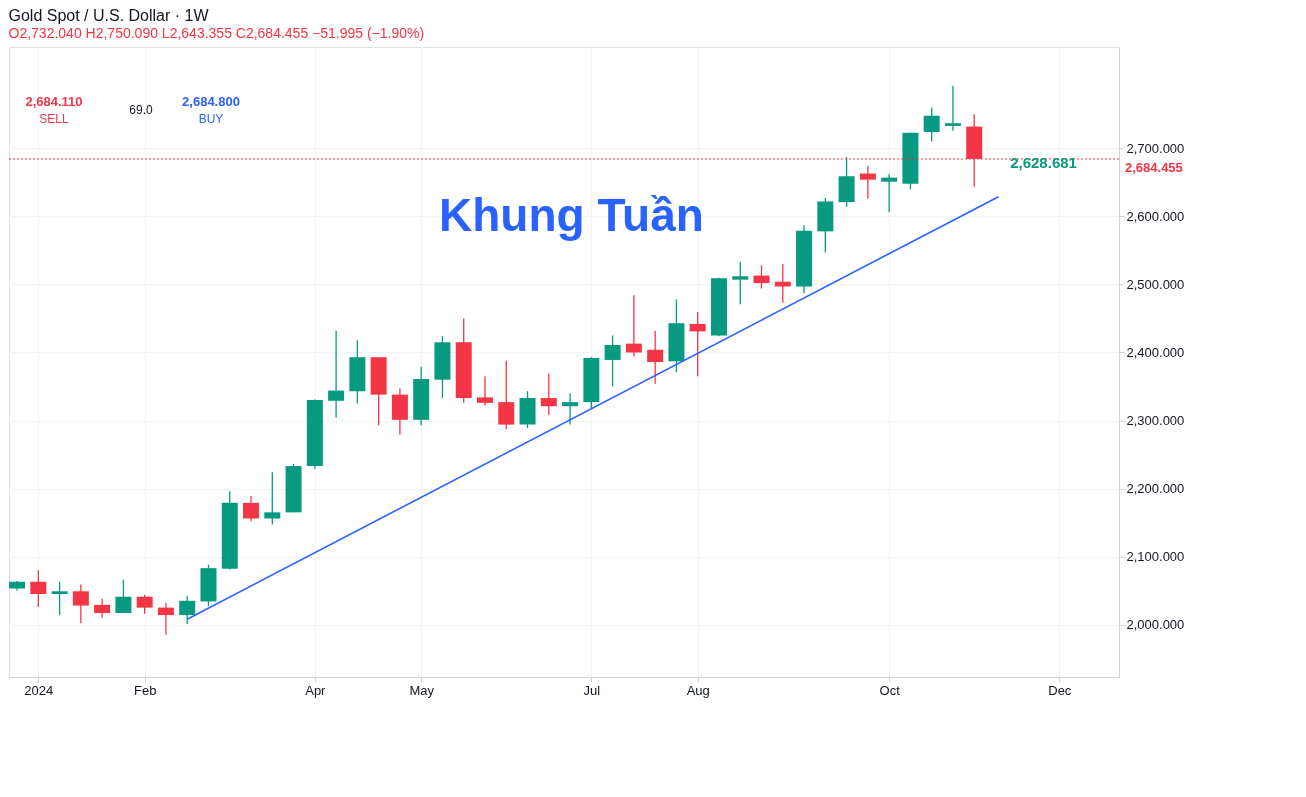 The height and width of the screenshot is (797, 1306). I want to click on chart-subtitle: O2,732.040 H2,750.090 L2,643.355 C2,684.455 −51.995 (−1.90%), so click(216, 33).